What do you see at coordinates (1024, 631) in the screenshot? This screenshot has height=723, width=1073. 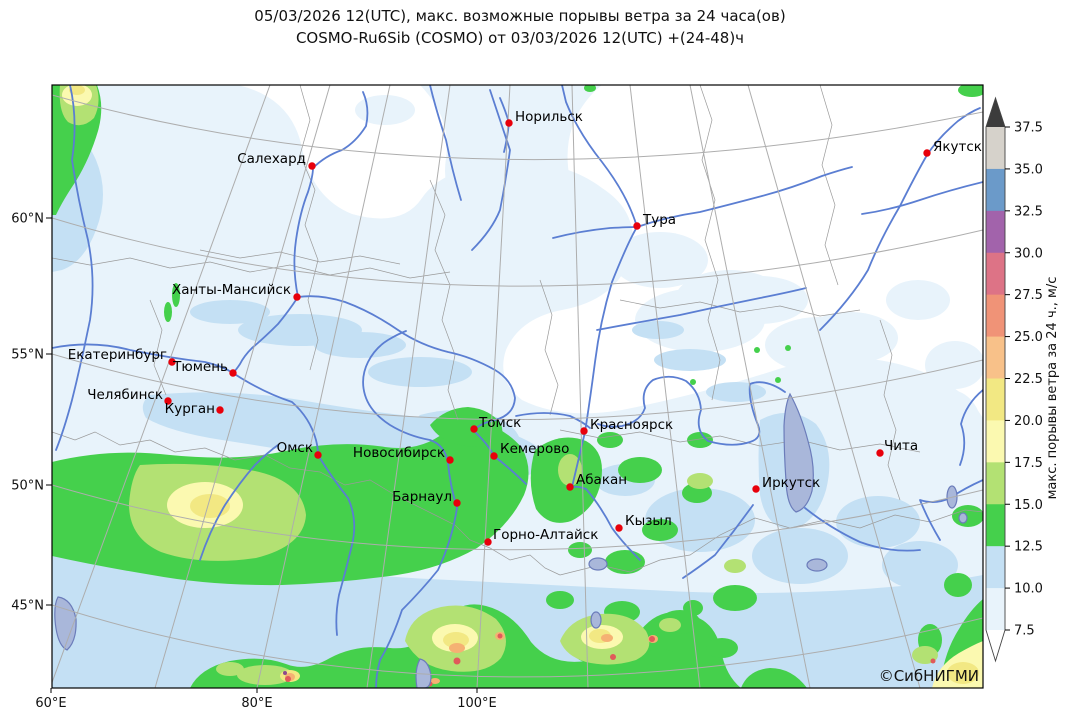 I see `colorbar-tick-label: 7.5` at bounding box center [1024, 631].